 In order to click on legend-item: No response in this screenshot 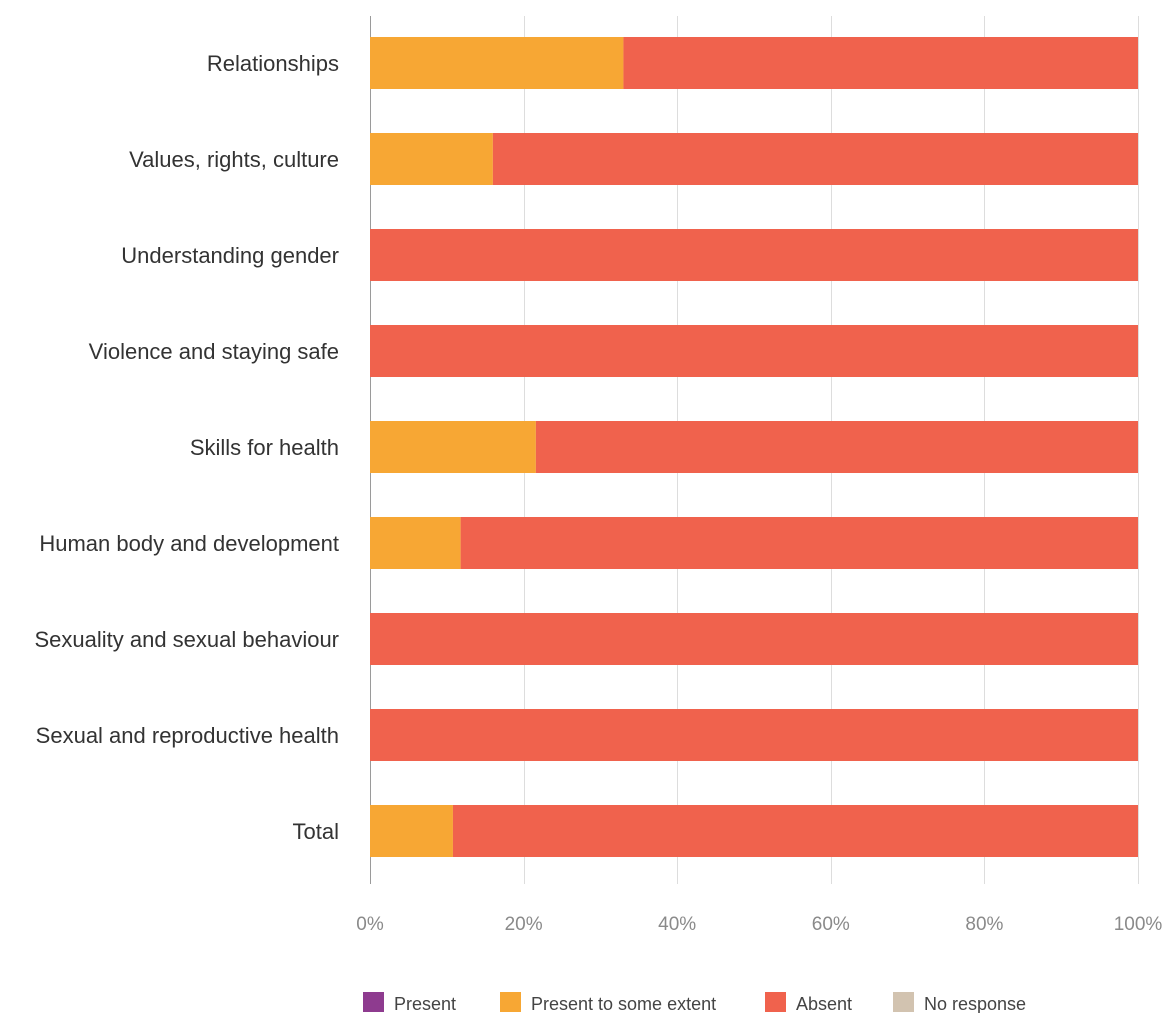, I will do `click(959, 1002)`.